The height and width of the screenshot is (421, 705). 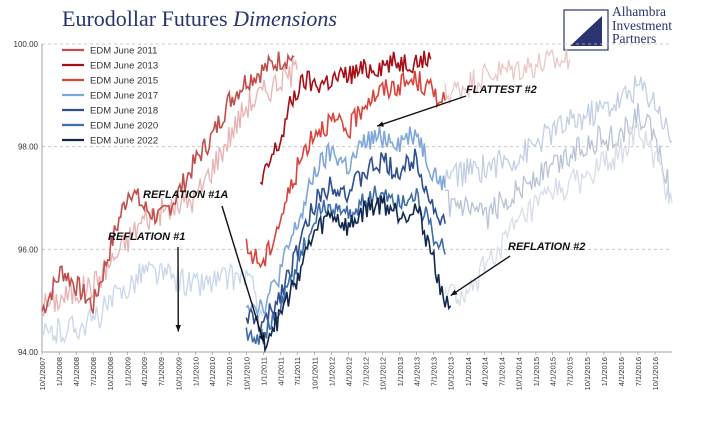 I want to click on x-tick-label: 4/1/2013, so click(x=417, y=371).